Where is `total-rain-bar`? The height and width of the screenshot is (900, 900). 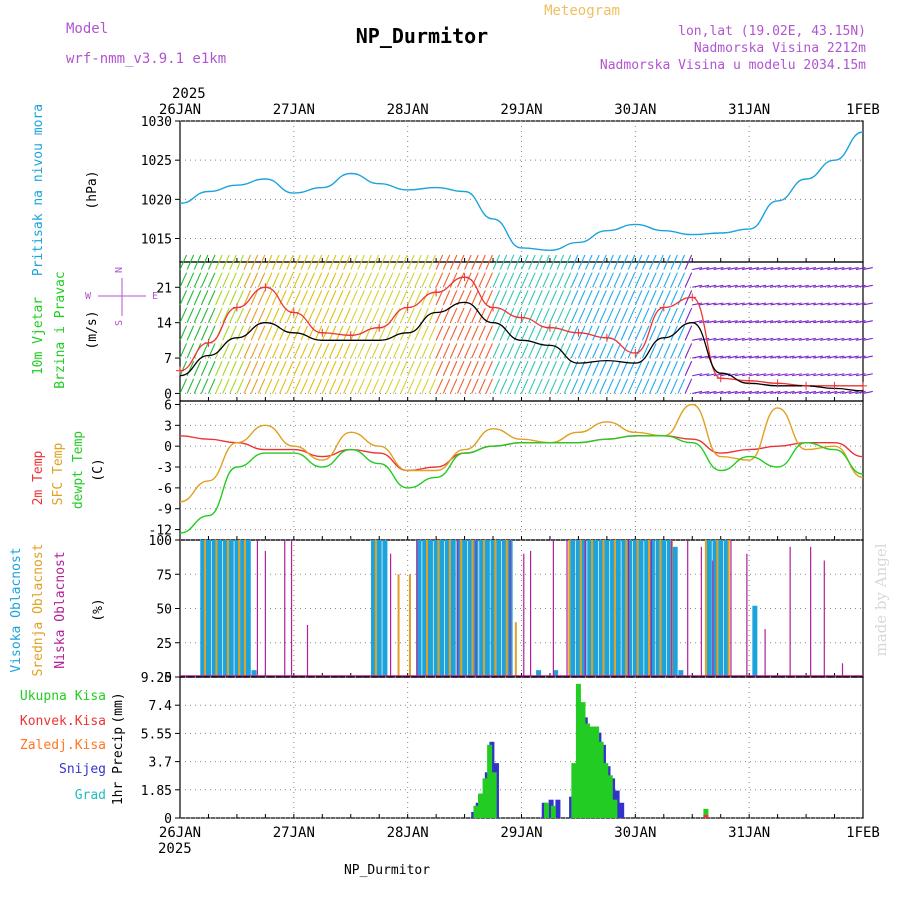
total-rain-bar is located at coordinates (592, 772).